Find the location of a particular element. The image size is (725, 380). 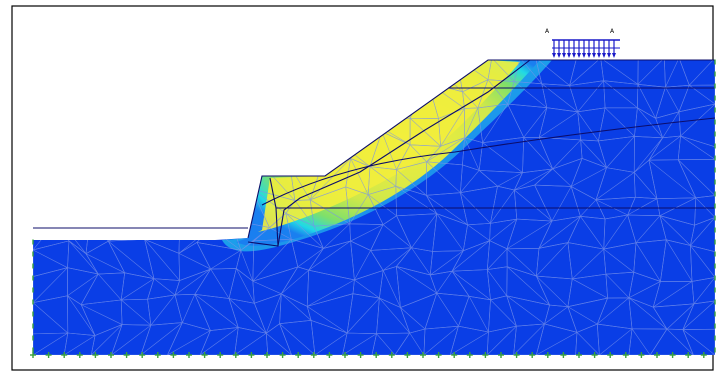

layer-boundary-middle is located at coordinates (488, 161).